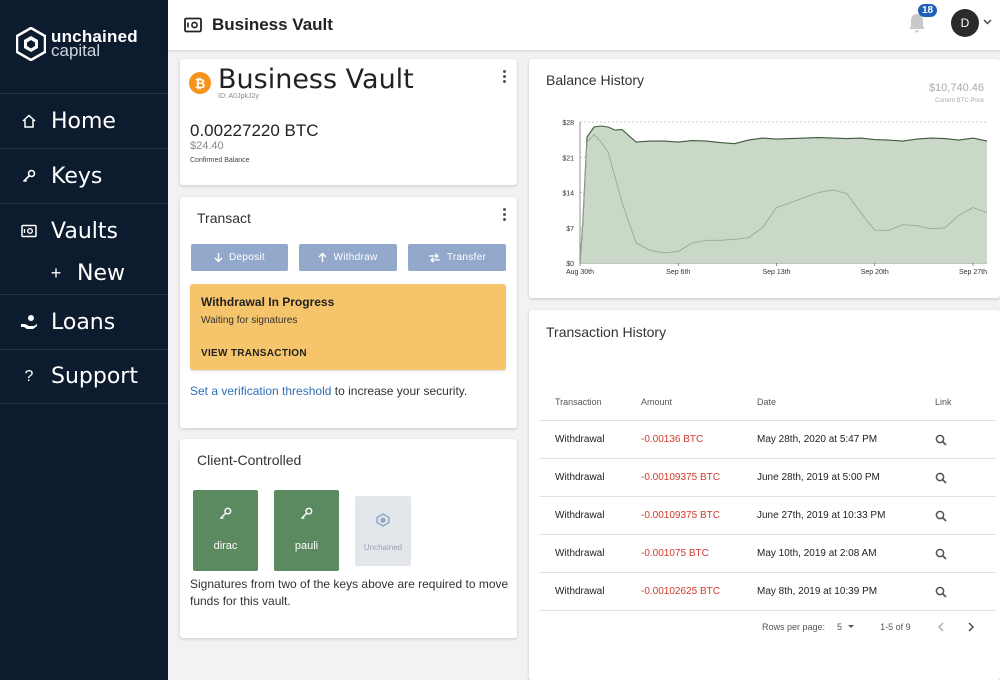  Describe the element at coordinates (568, 123) in the screenshot. I see `y-tick-label: $28` at that location.